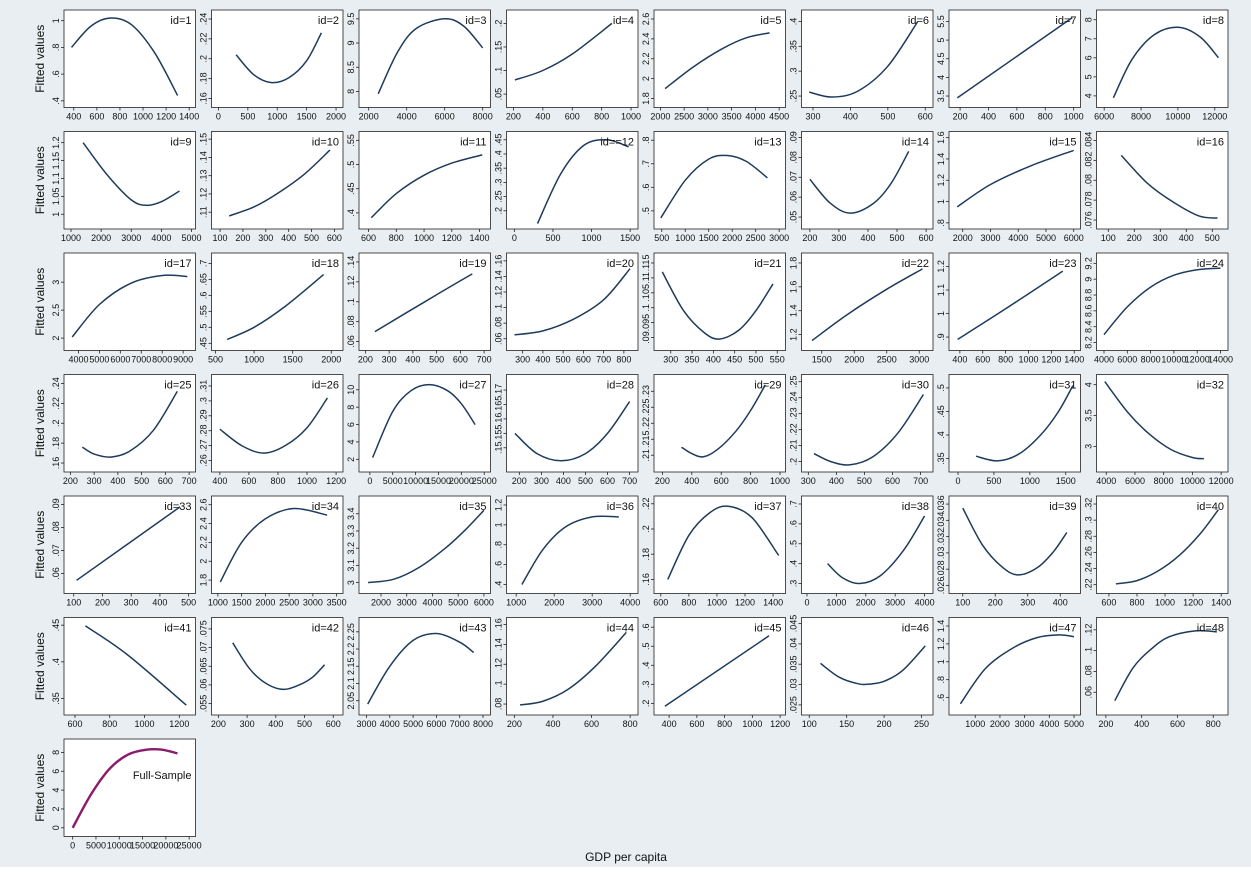 This screenshot has width=1251, height=872. Describe the element at coordinates (915, 264) in the screenshot. I see `panel-label: id=22` at that location.